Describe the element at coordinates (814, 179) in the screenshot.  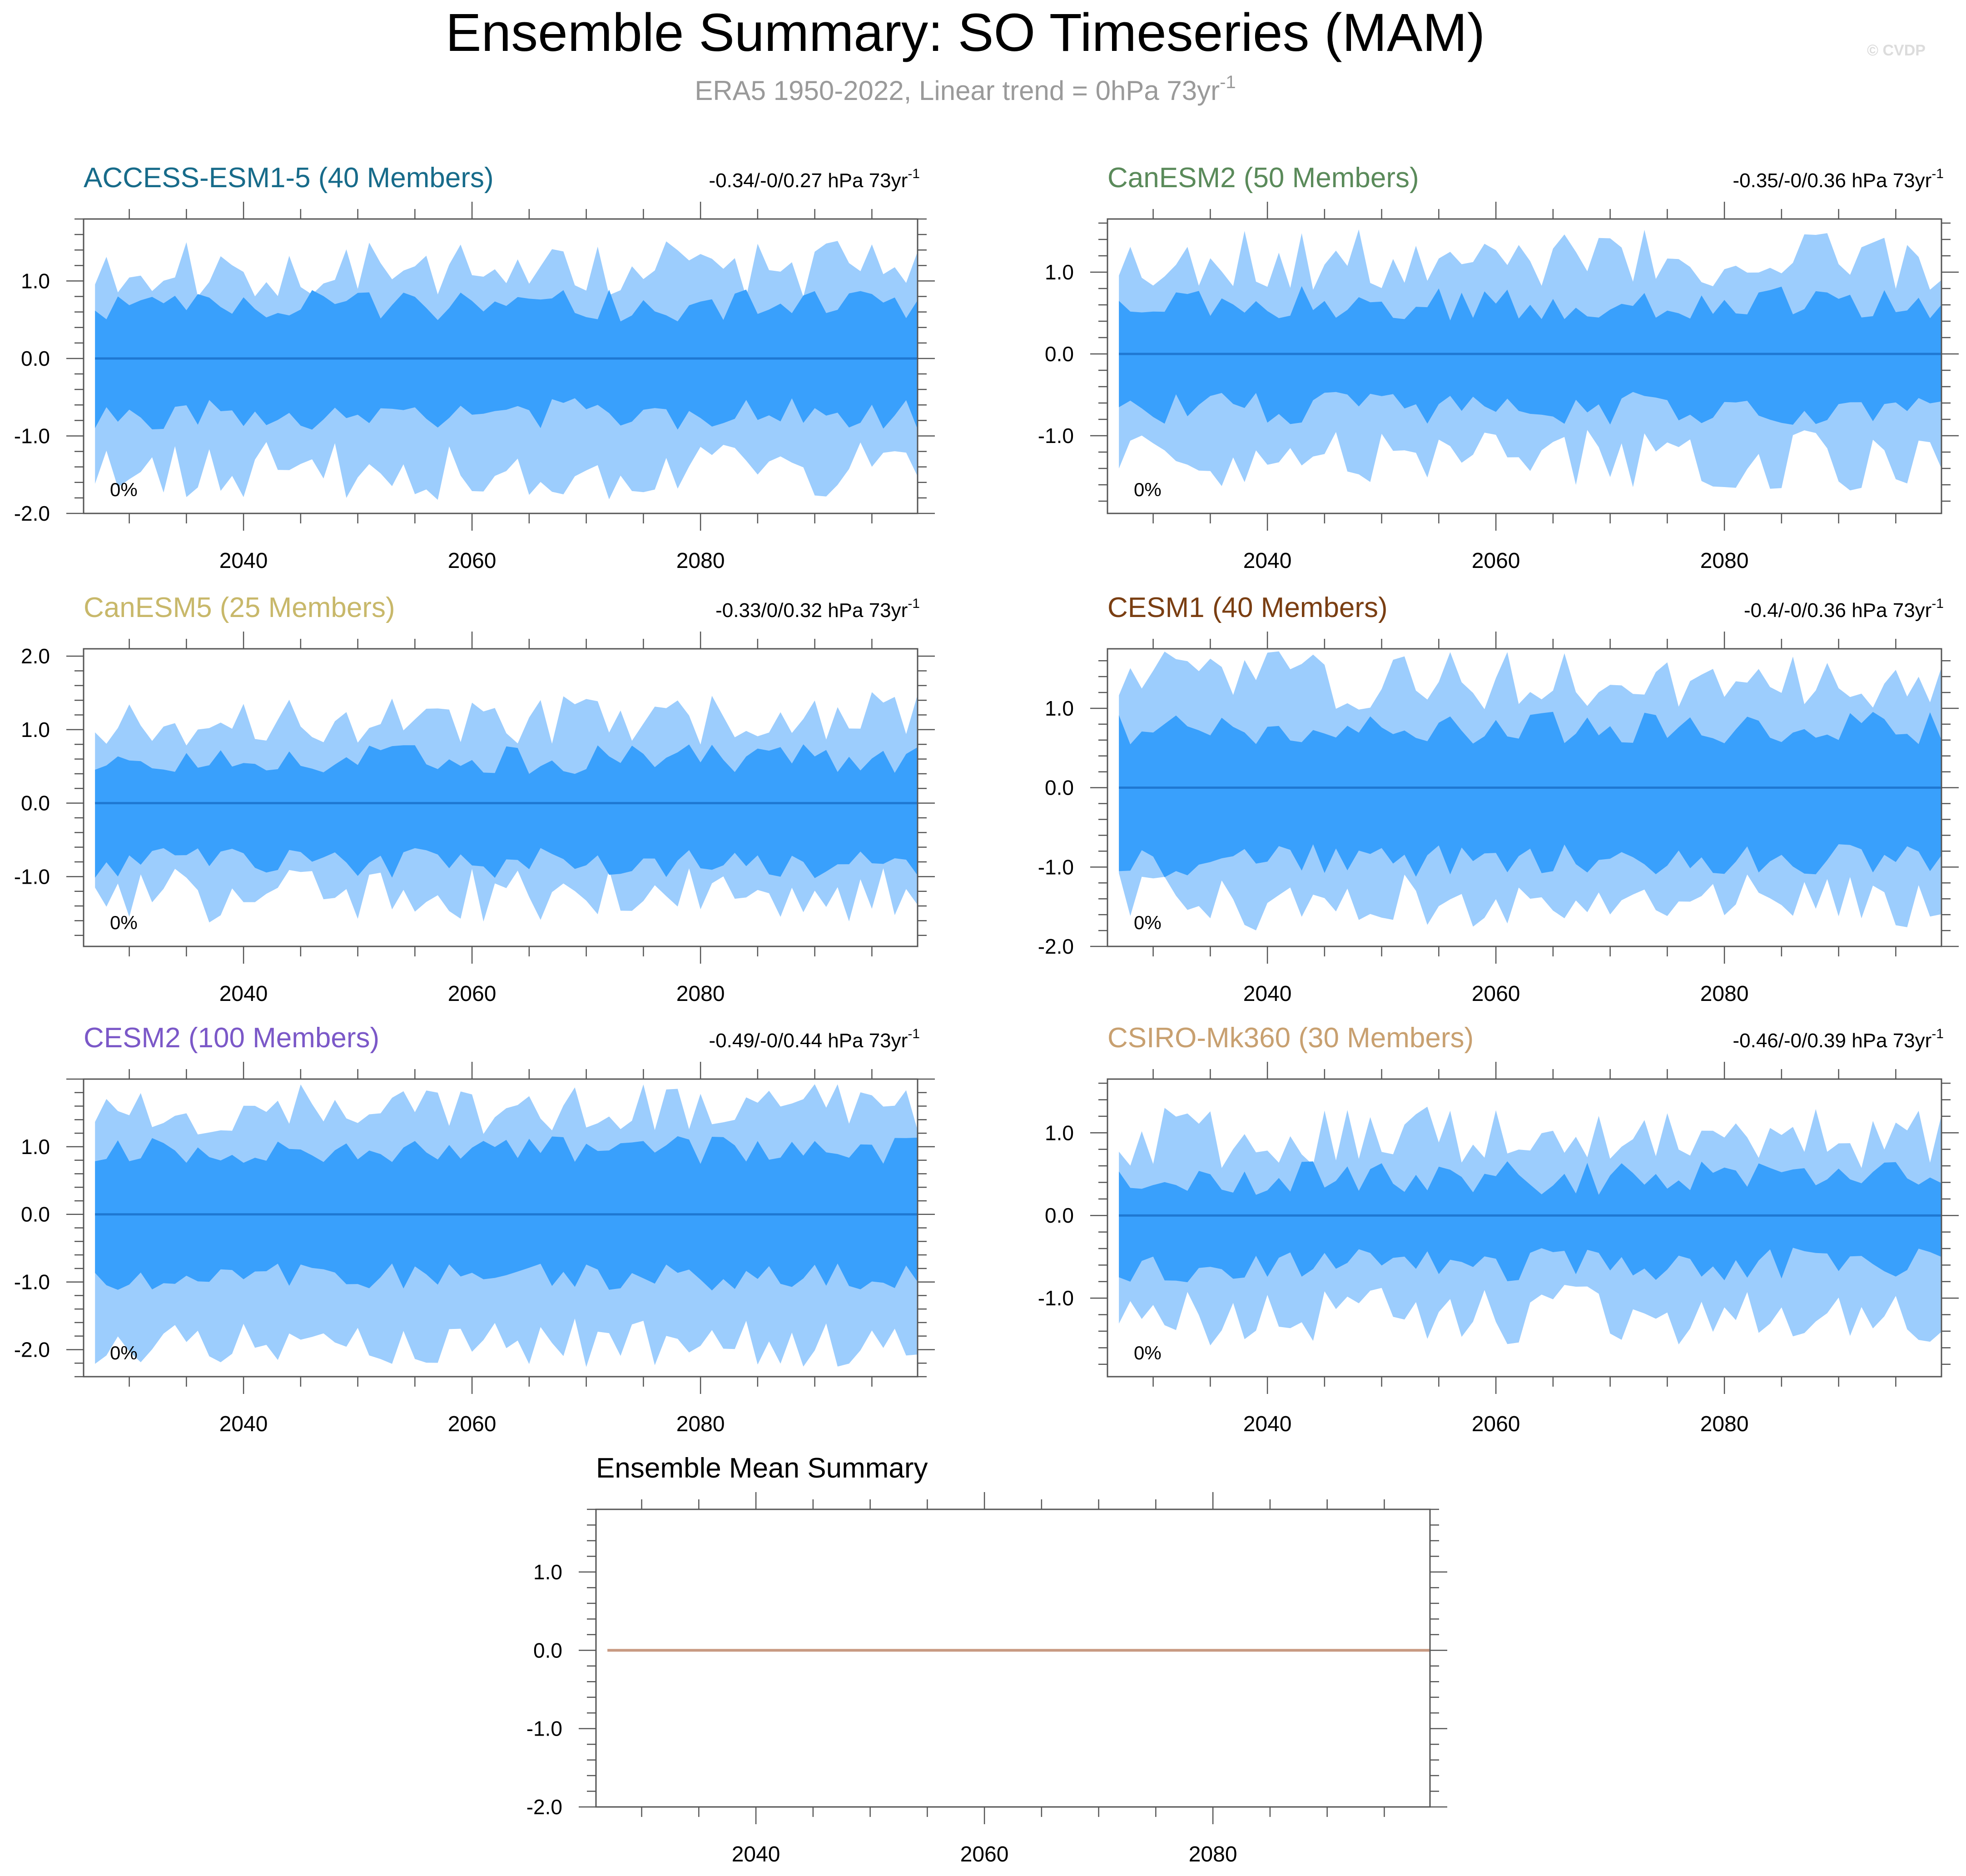
I see `trend-label: -0.34/-0/0.27 hPa 73yr-1` at that location.